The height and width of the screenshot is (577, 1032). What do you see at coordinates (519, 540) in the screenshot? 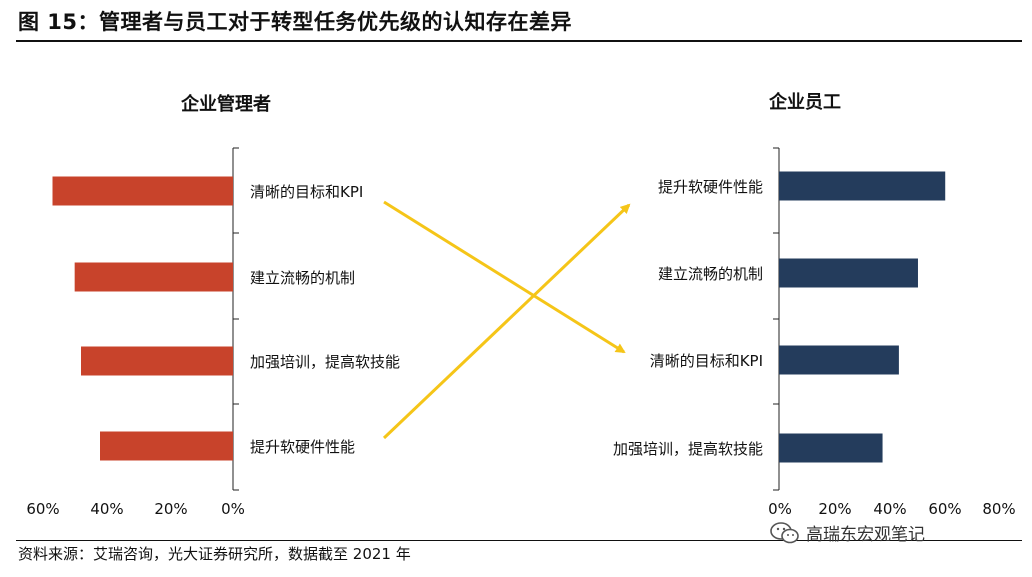
I see `footer-rule` at bounding box center [519, 540].